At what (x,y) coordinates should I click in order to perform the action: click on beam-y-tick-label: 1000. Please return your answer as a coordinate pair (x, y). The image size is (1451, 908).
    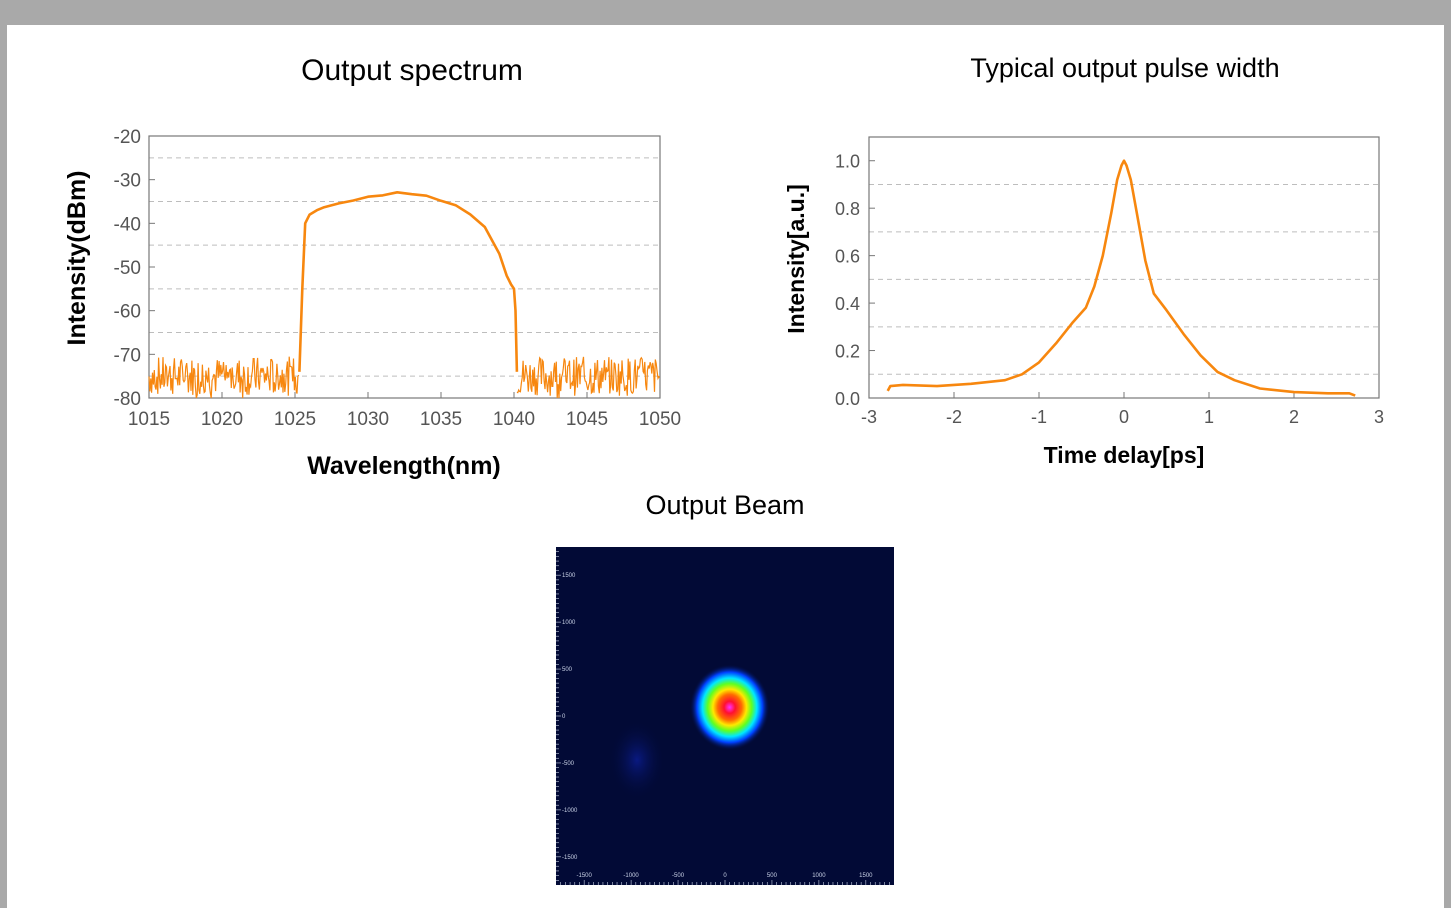
    Looking at the image, I should click on (569, 623).